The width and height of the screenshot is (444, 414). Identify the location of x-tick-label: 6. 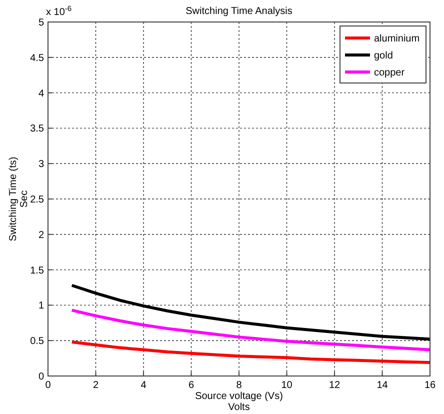
(191, 385).